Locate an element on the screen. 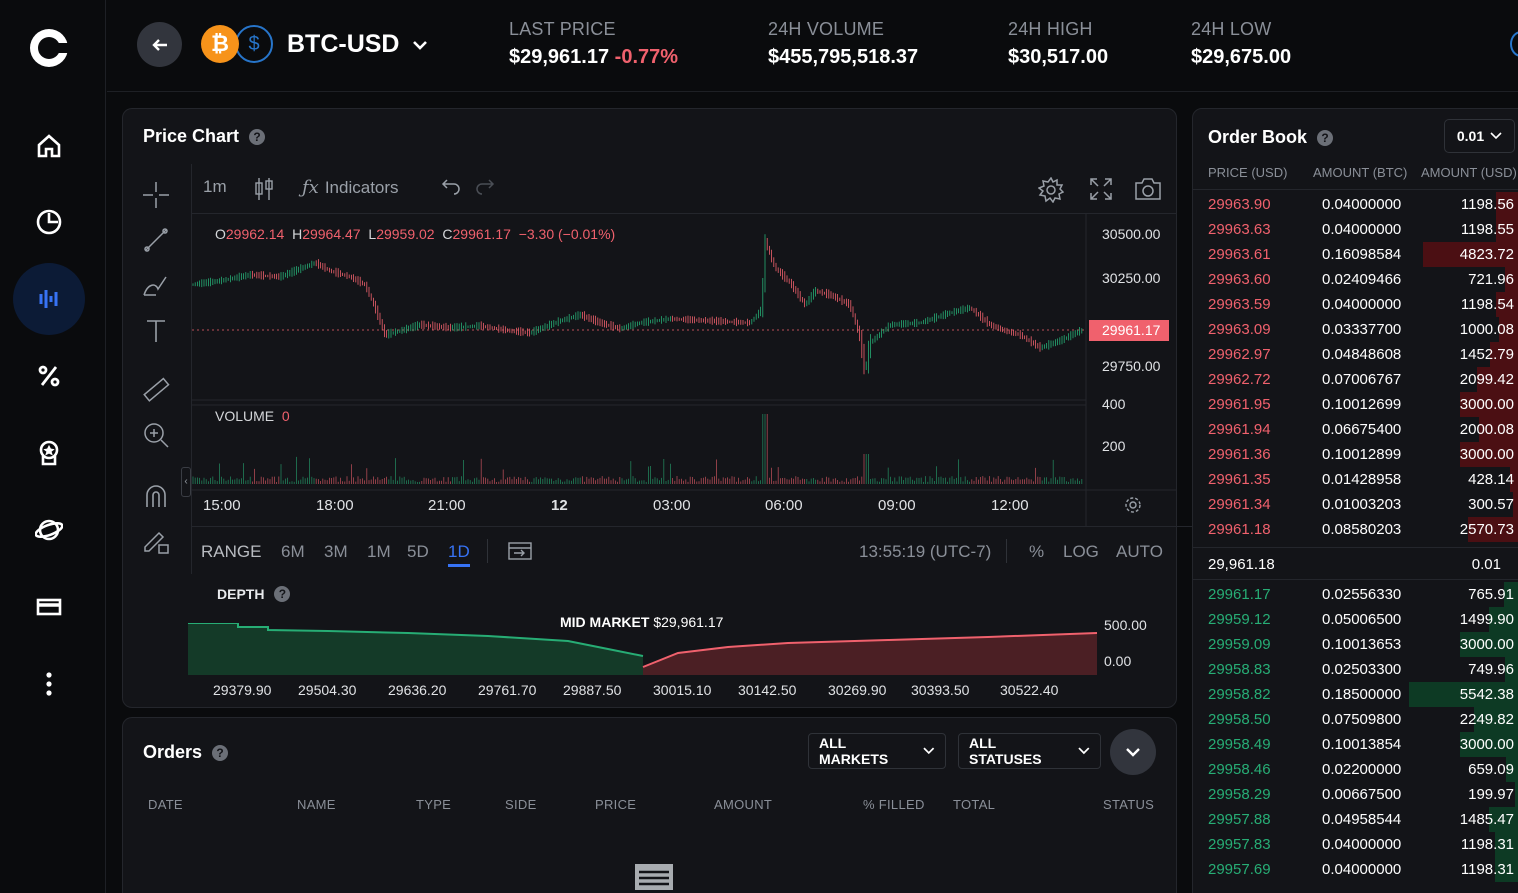 This screenshot has height=893, width=1518. ask-row: 29961.34 0.01003203 300.57 is located at coordinates (1355, 504).